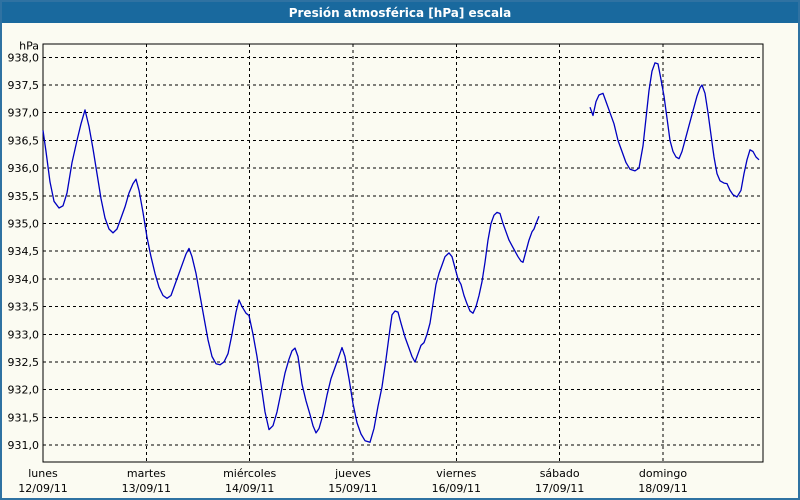  I want to click on y-tick-label: 931,5, so click(24, 417).